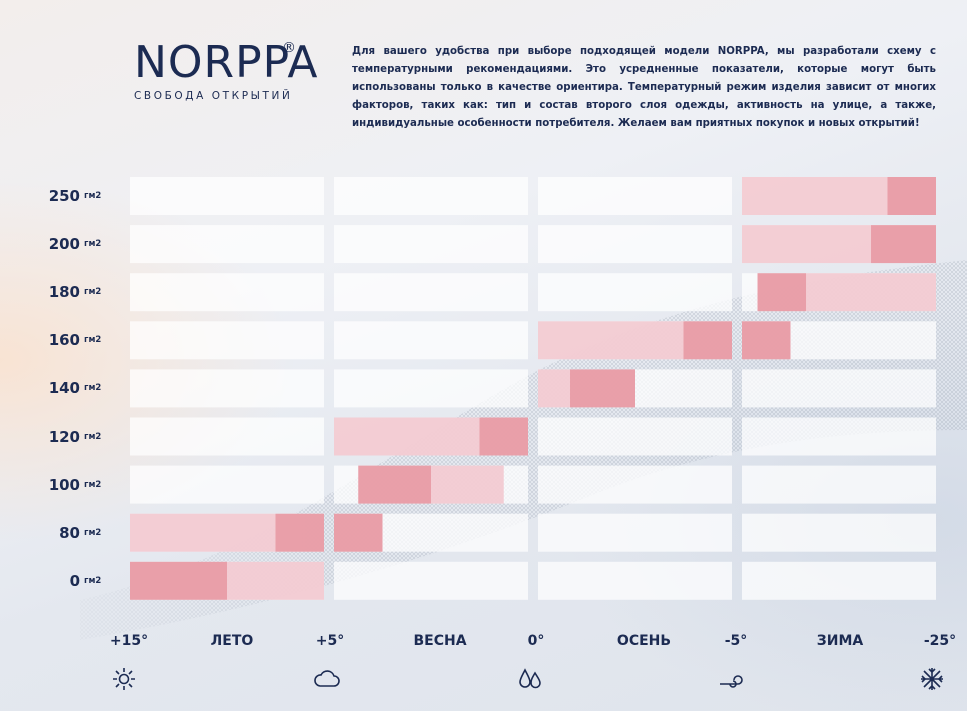 The width and height of the screenshot is (967, 711). Describe the element at coordinates (940, 641) in the screenshot. I see `temperature-tick-label: -25°` at that location.